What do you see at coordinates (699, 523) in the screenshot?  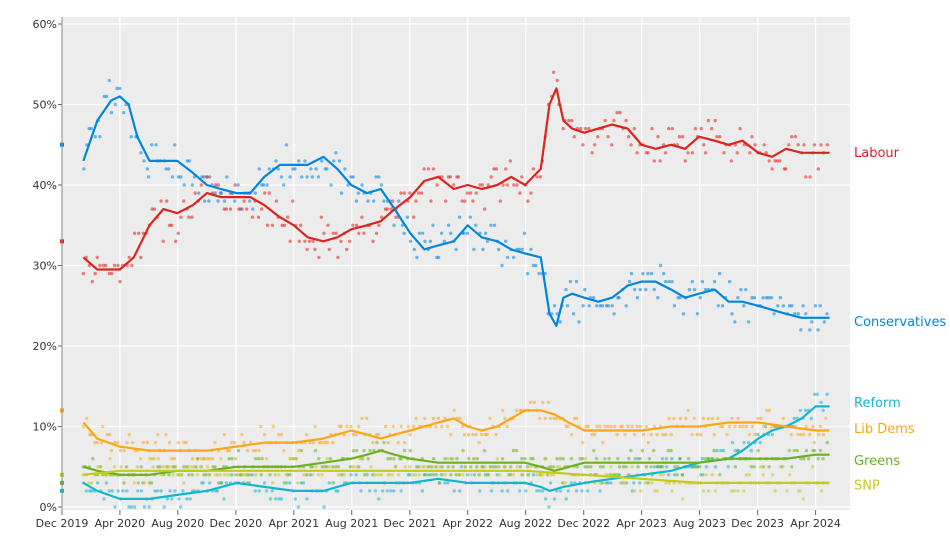 I see `x-tick-label: Aug 2023` at bounding box center [699, 523].